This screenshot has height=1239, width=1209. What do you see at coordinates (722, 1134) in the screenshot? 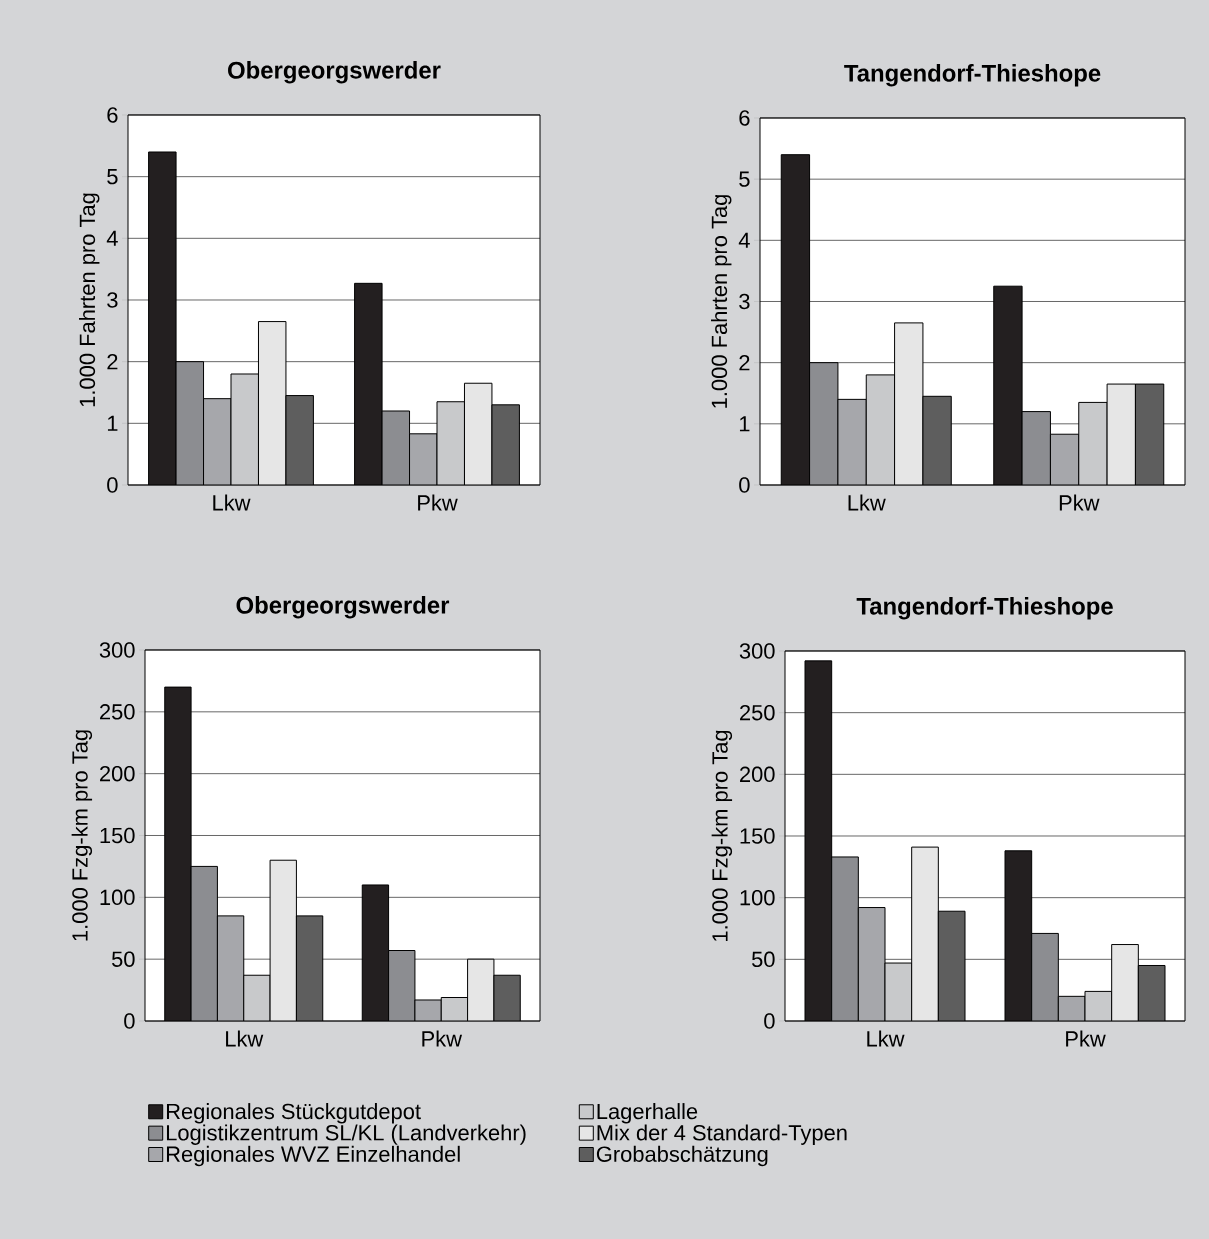
I see `legend-label: Mix der 4 Standard-Typen` at bounding box center [722, 1134].